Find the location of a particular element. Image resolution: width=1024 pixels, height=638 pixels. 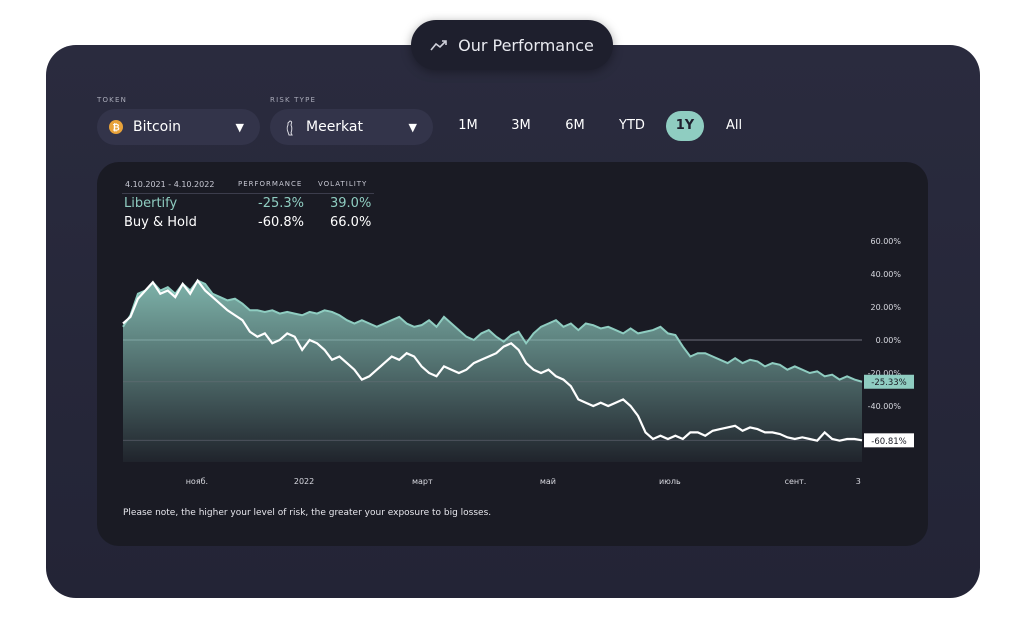

risk-type-value: Meerkat is located at coordinates (334, 127).